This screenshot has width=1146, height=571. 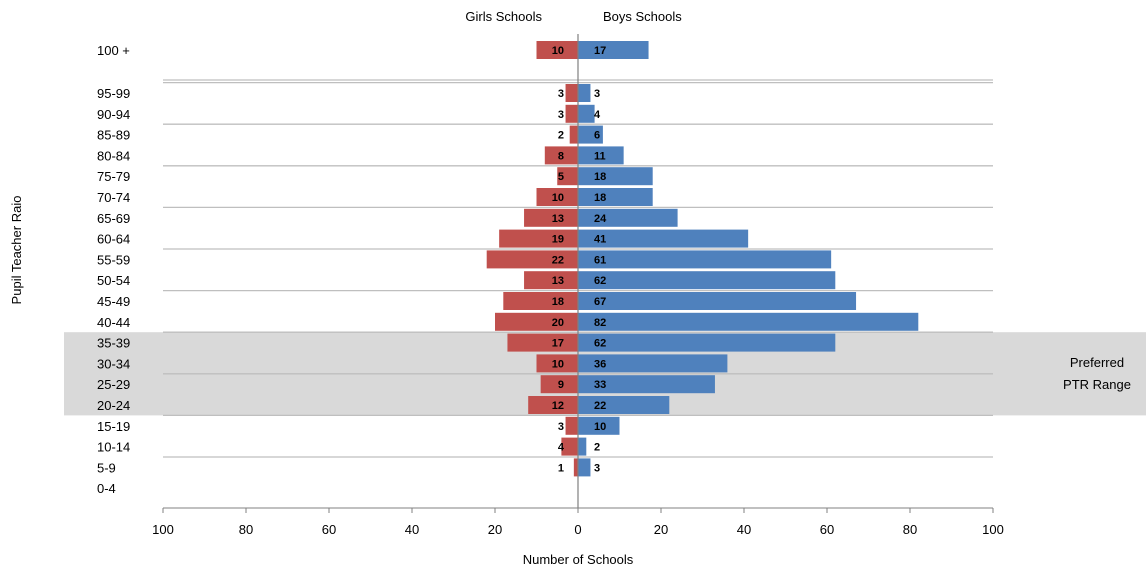 What do you see at coordinates (600, 385) in the screenshot?
I see `data-label-boys: 33` at bounding box center [600, 385].